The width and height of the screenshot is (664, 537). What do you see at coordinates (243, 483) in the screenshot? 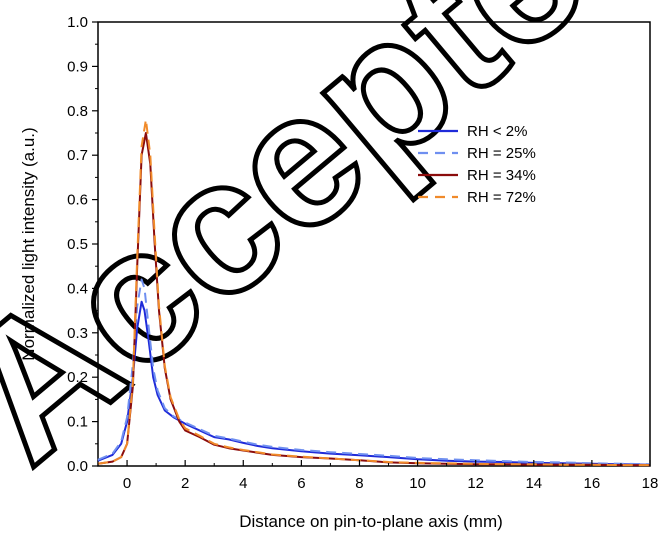
I see `x-tick-label: 4` at bounding box center [243, 483].